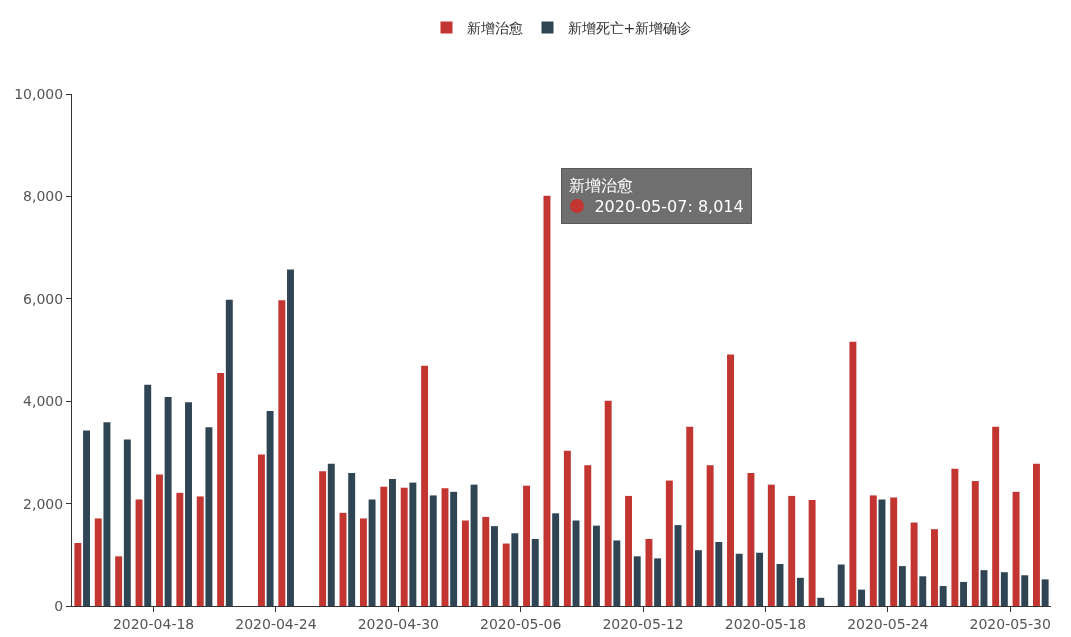 The height and width of the screenshot is (637, 1071). What do you see at coordinates (629, 27) in the screenshot?
I see `legend-label: 新增死亡+新增确诊` at bounding box center [629, 27].